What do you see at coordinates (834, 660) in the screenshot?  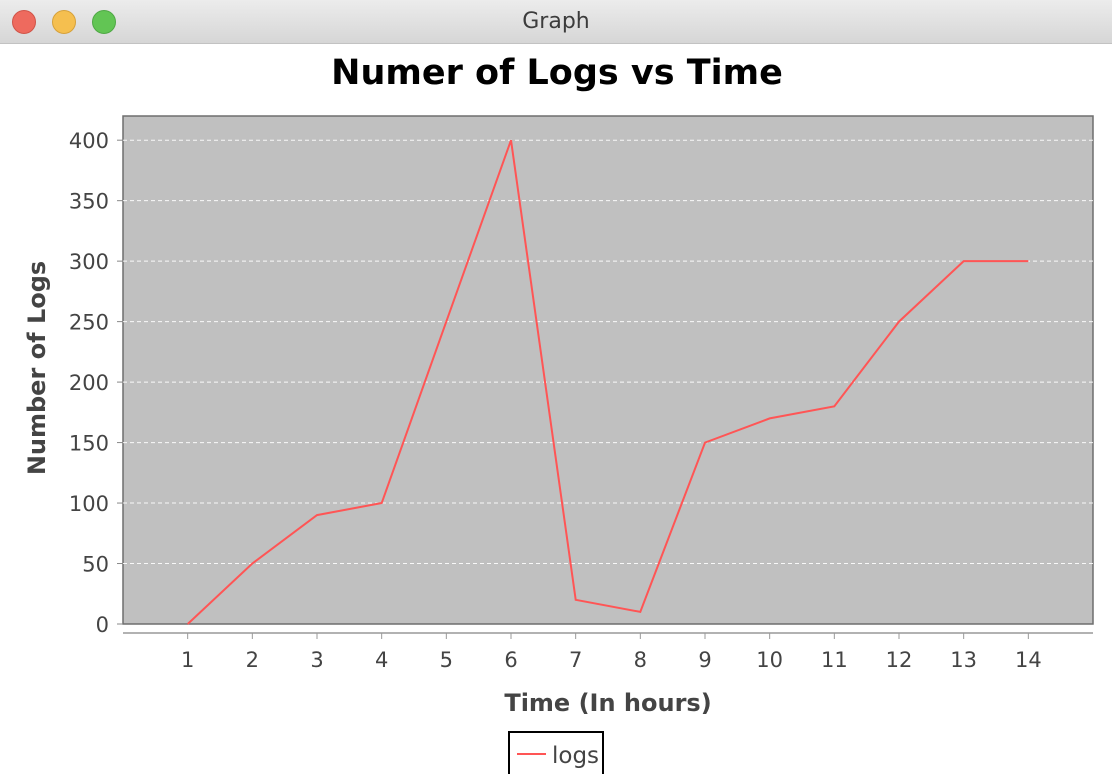 I see `x-tick-label-11: 11` at bounding box center [834, 660].